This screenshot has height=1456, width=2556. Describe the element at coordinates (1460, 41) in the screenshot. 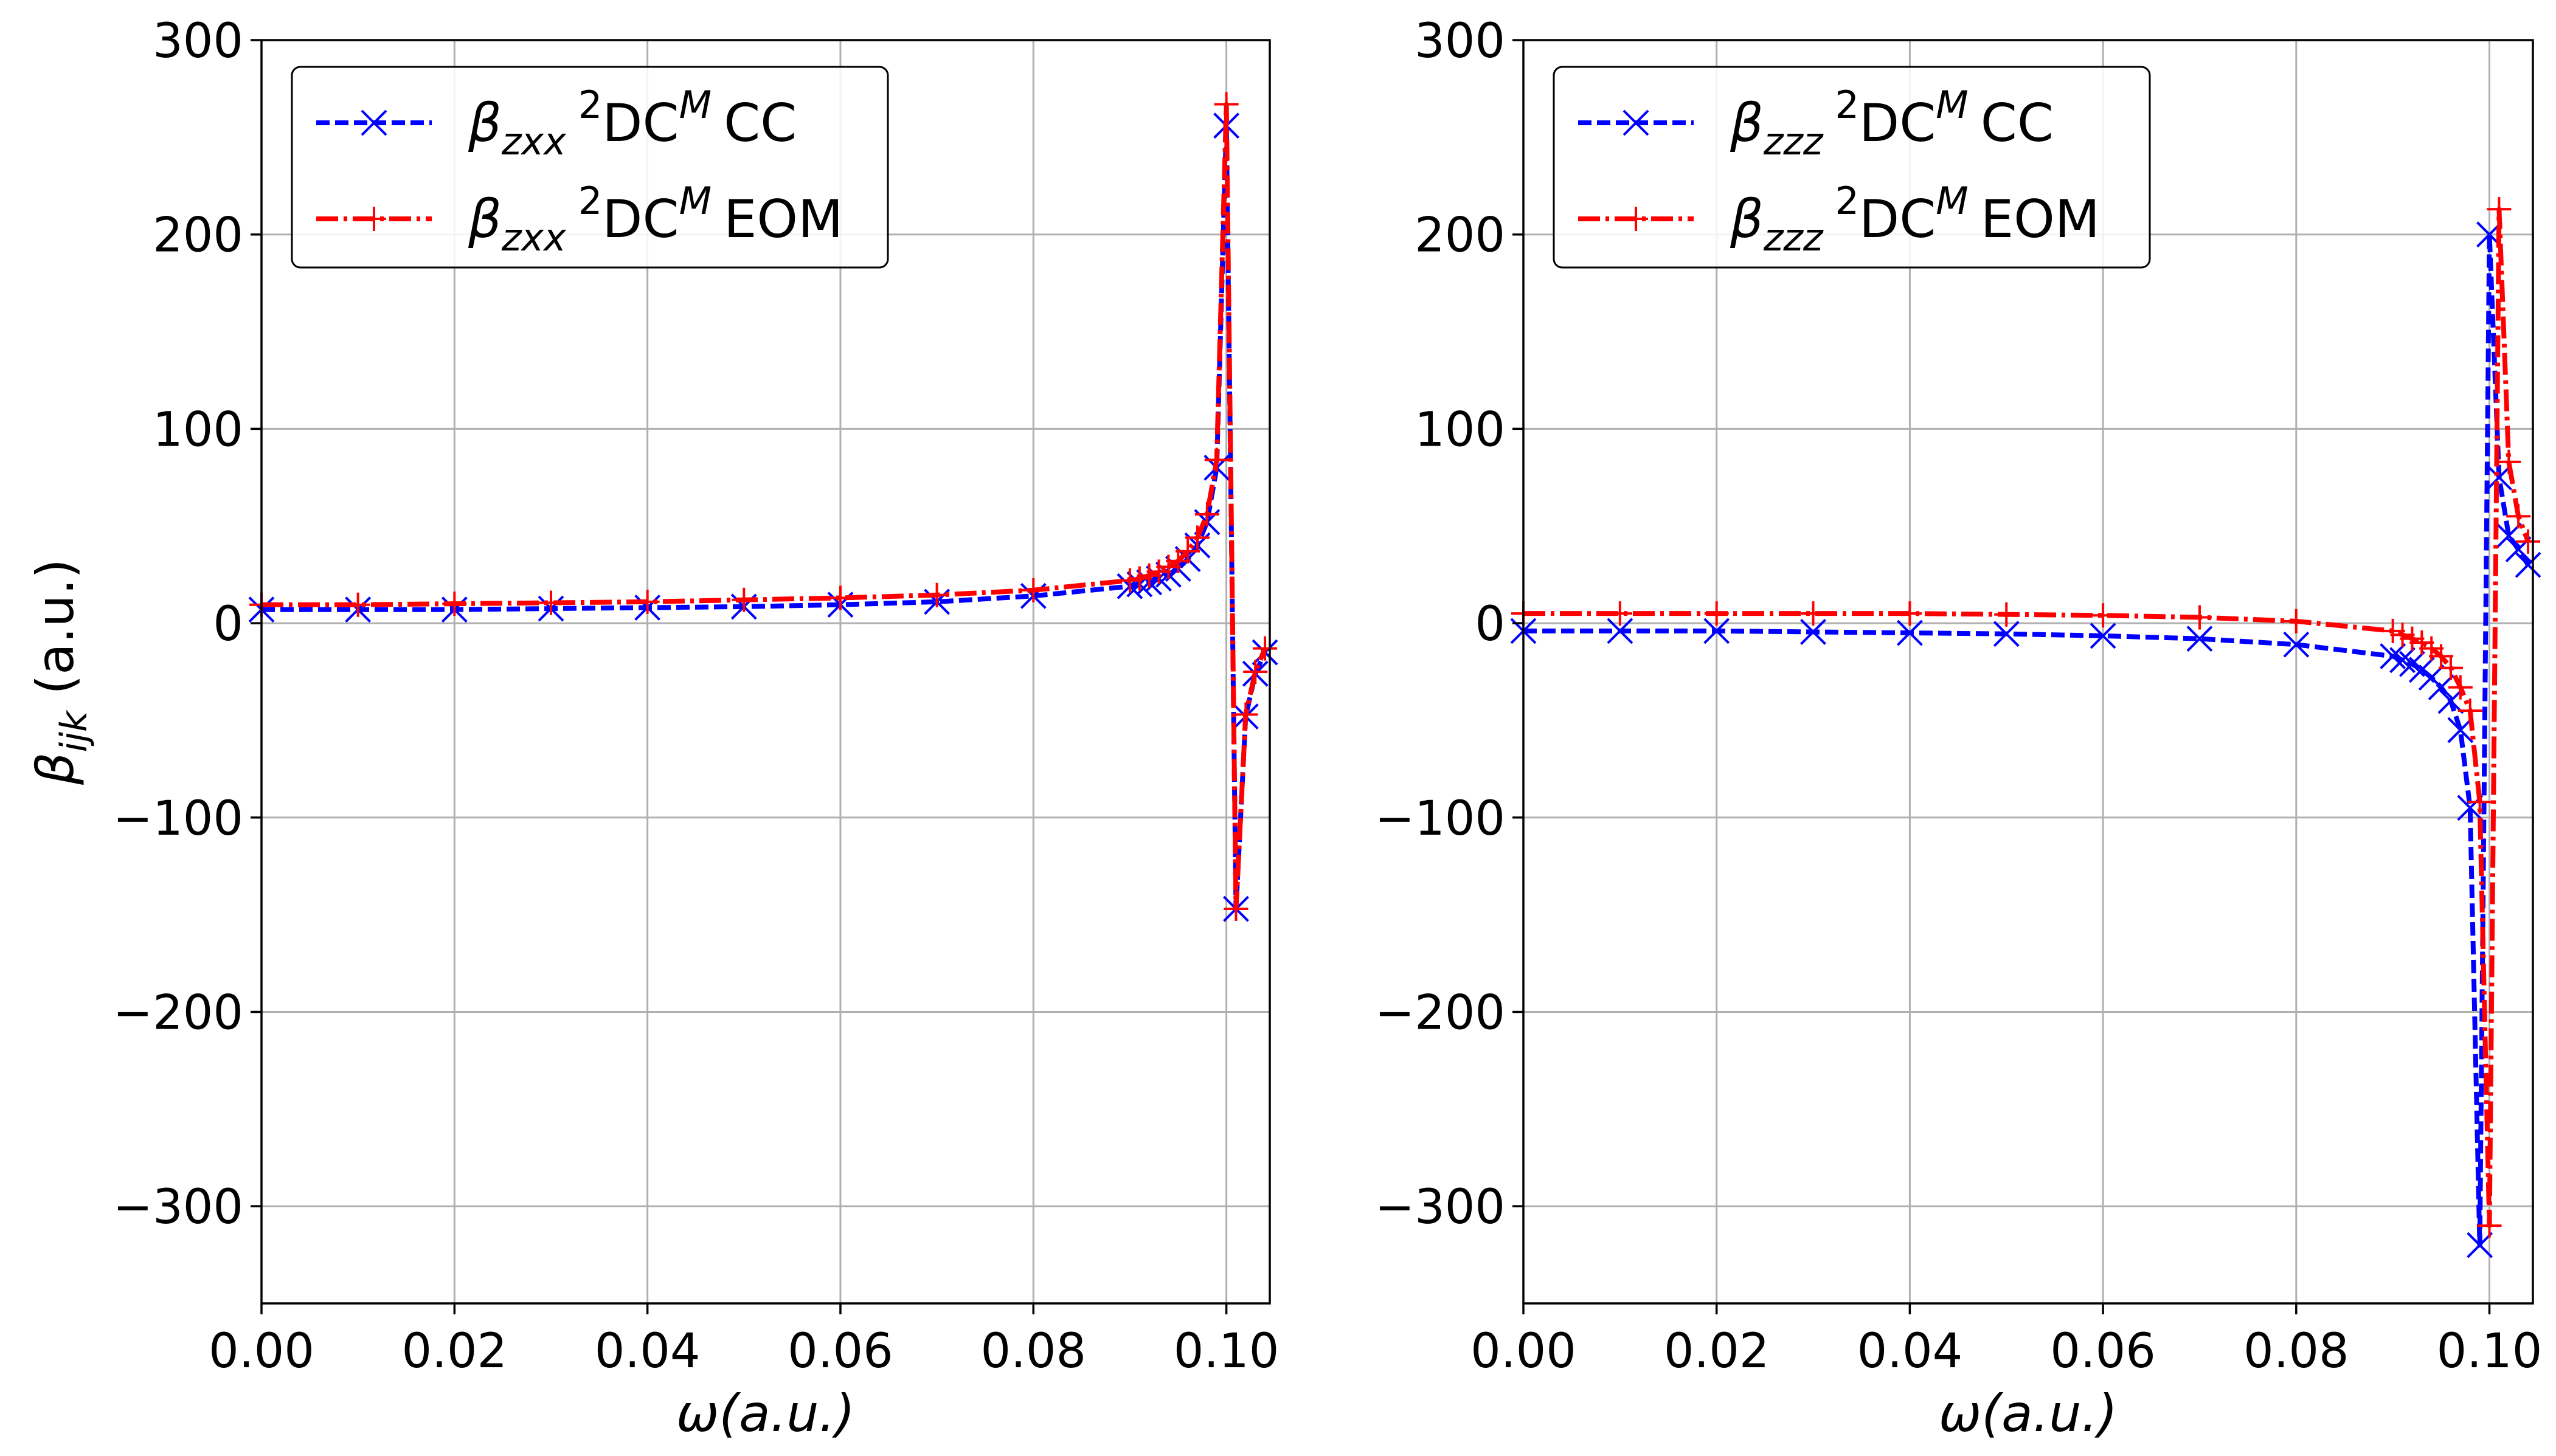

I see `y-tick-label: 300` at that location.